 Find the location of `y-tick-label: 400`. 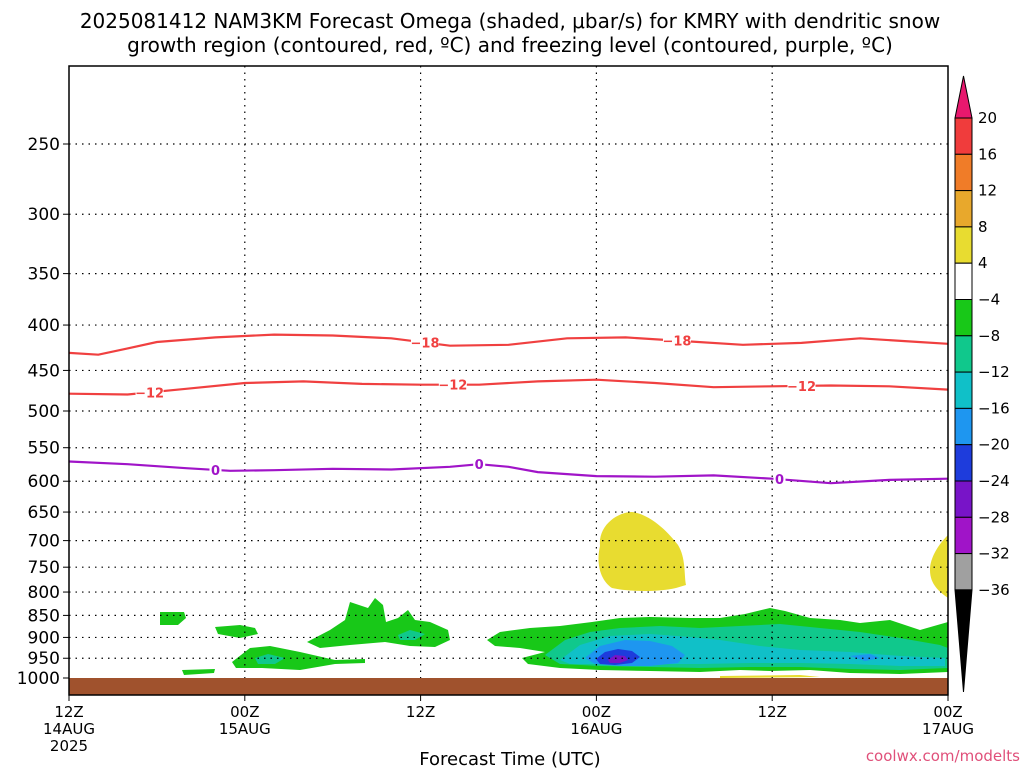

y-tick-label: 400 is located at coordinates (44, 326).